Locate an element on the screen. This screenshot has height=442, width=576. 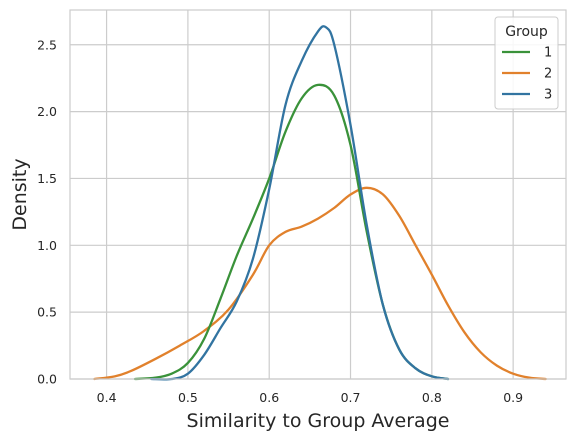
legend-items: 1 2 3 is located at coordinates (527, 74).